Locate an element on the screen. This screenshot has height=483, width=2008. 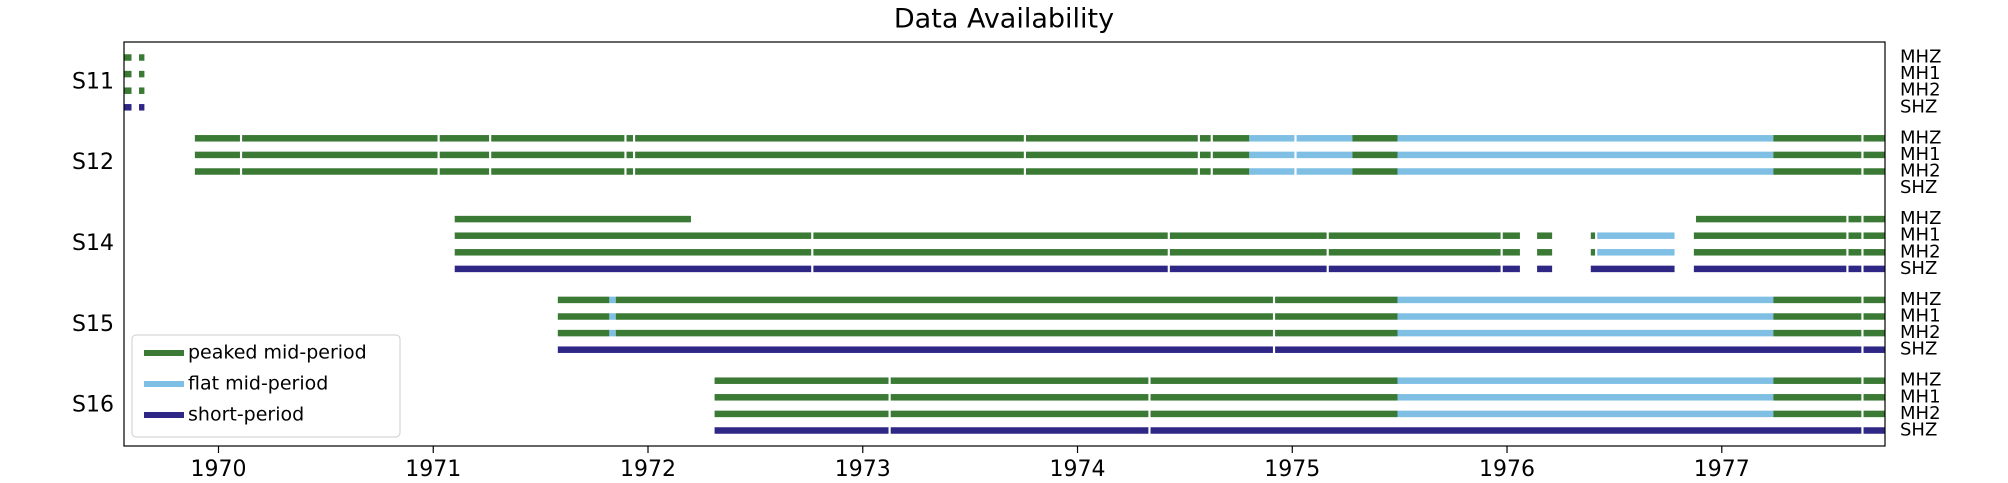
legend-label: short-period is located at coordinates (246, 415).